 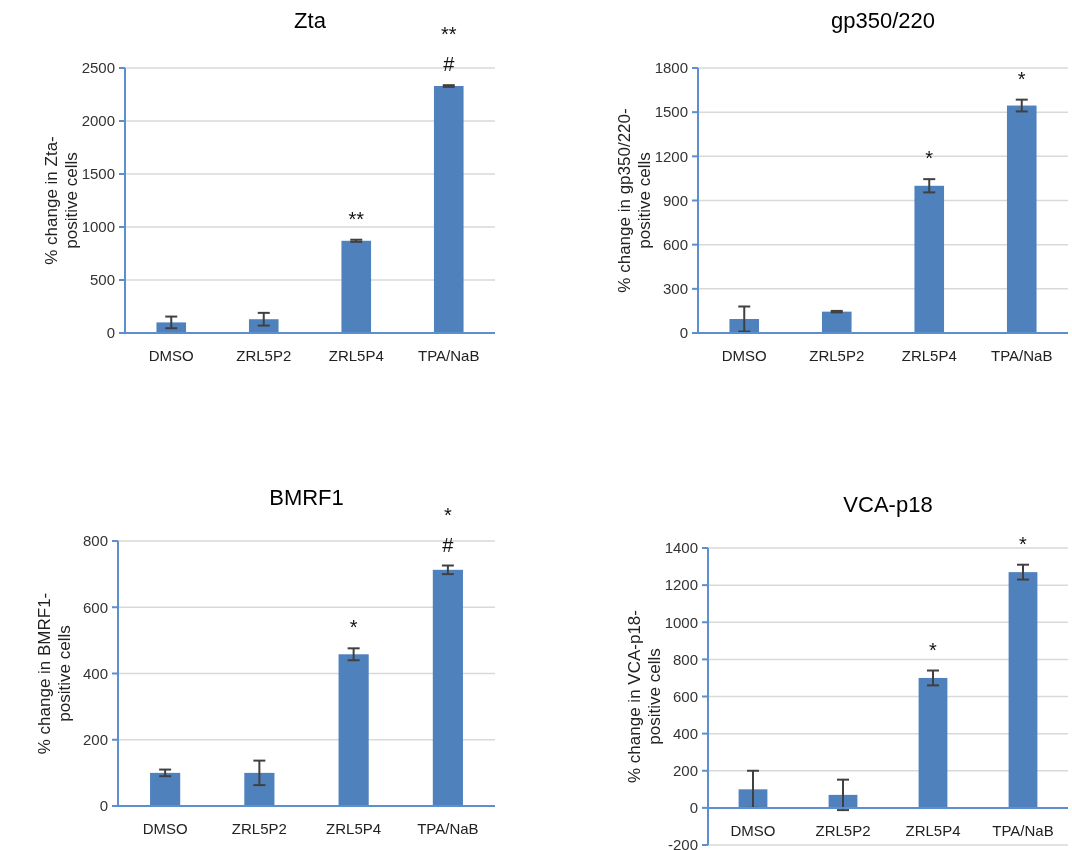 What do you see at coordinates (644, 696) in the screenshot?
I see `y-axis-title: % change in VCA-p18-positive cells` at bounding box center [644, 696].